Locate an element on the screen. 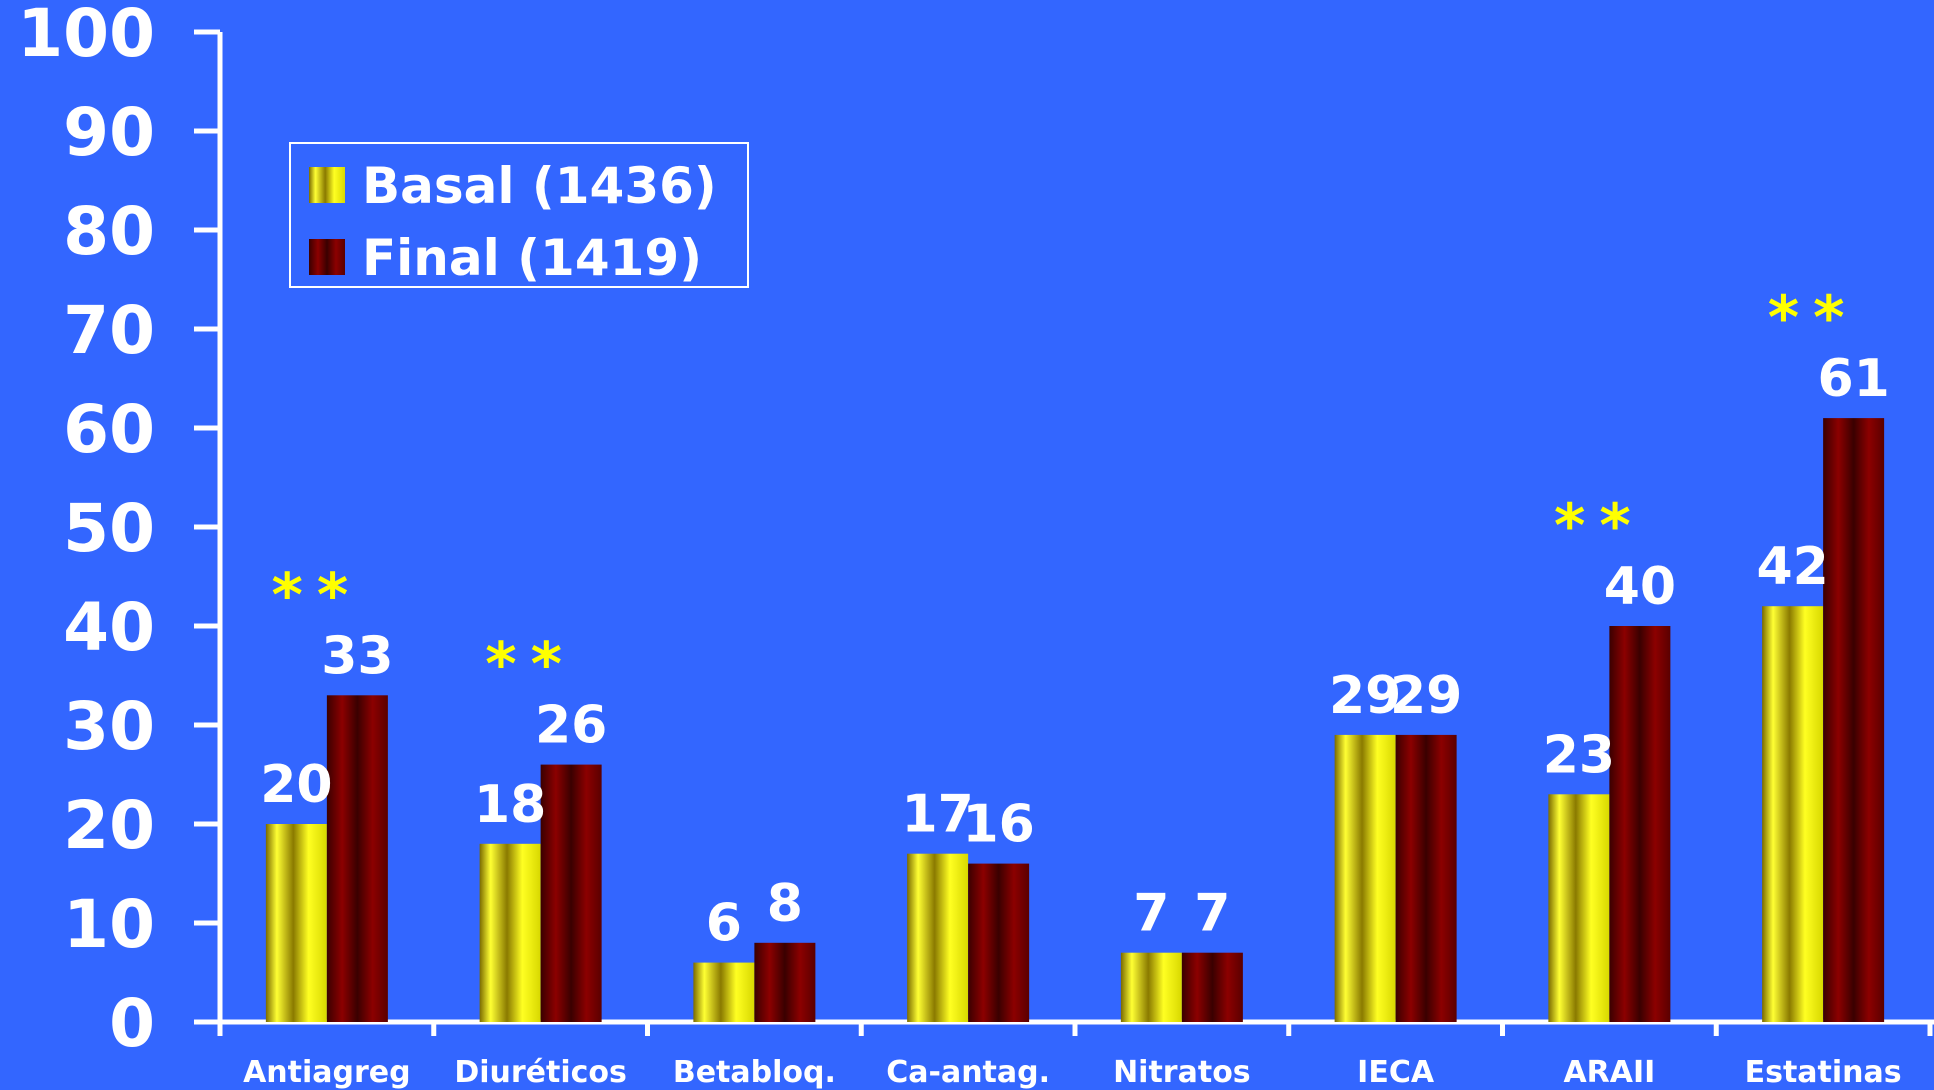 This screenshot has width=1934, height=1090. y-axis-ticks: 0 10 20 30 40 50 60 70 80 90 100 is located at coordinates (118, 531).